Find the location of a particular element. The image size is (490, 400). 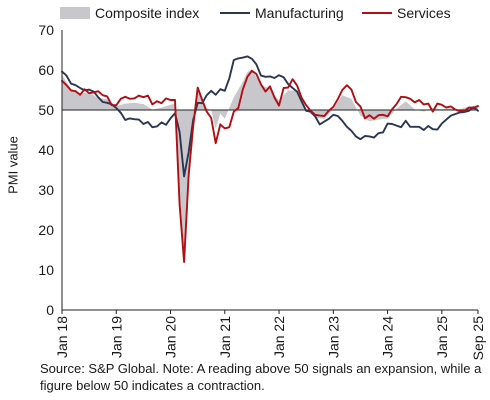

x-tick-label: Jan 21 is located at coordinates (225, 337).